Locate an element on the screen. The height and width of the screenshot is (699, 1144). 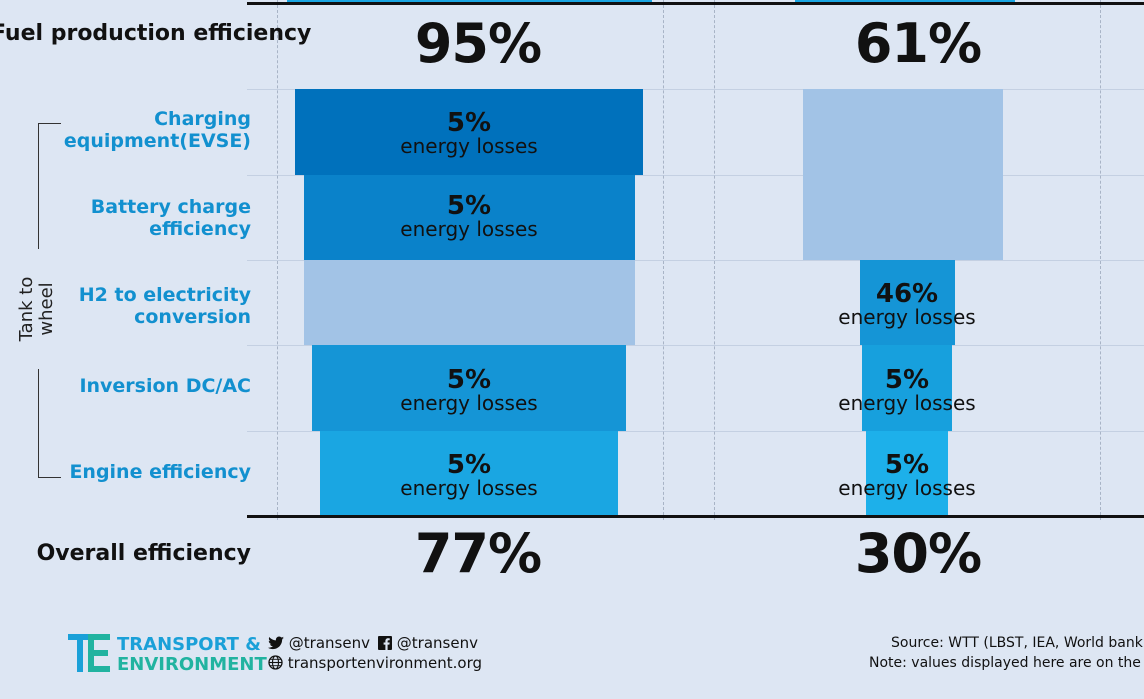
stage-label-charging: Charging equipment(EVSE) is located at coordinates (157, 130).